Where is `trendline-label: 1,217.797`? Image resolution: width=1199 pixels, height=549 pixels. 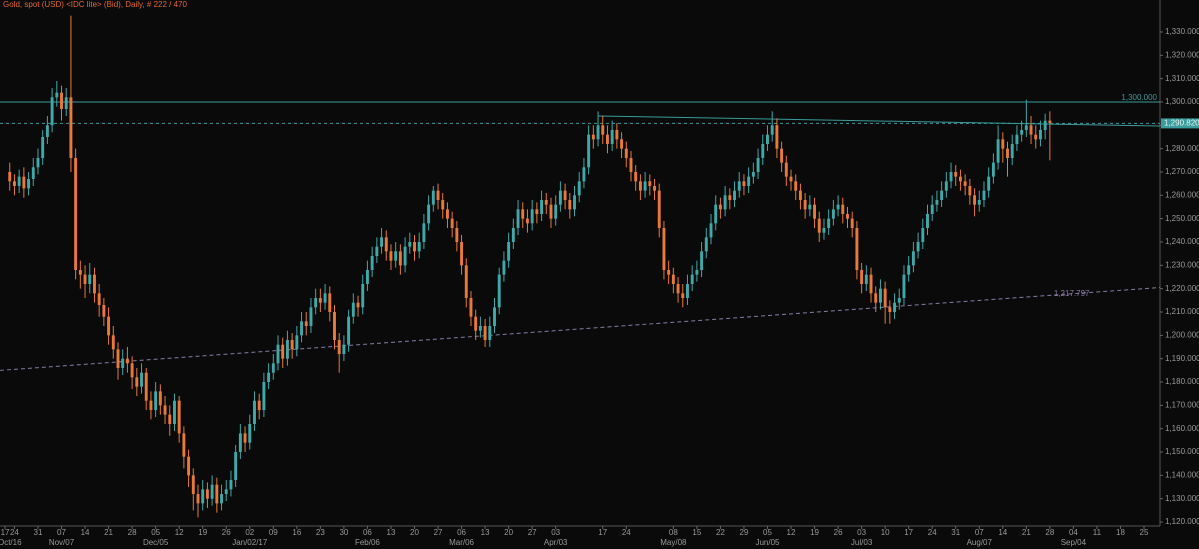
trendline-label: 1,217.797 is located at coordinates (1072, 293).